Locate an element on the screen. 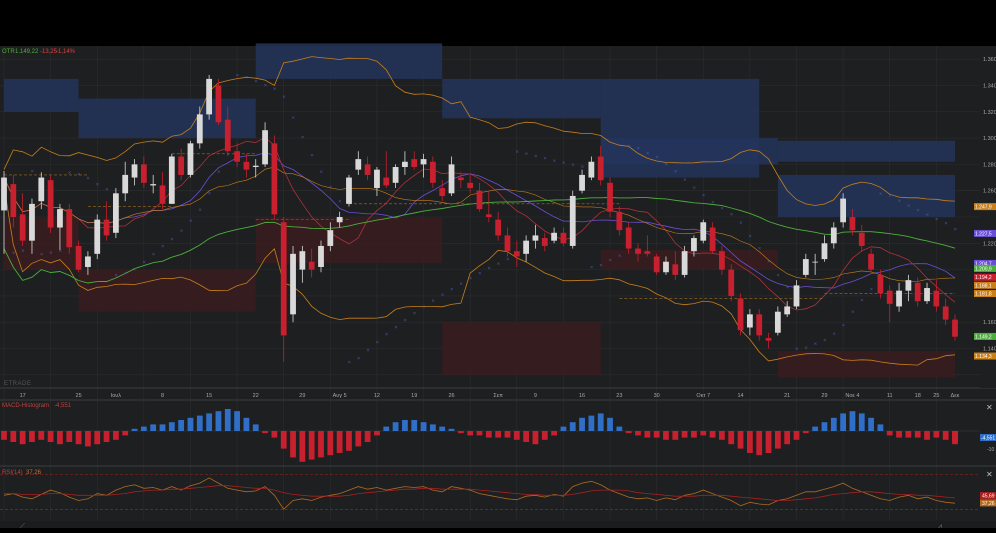 The image size is (996, 533). ticker-symbol: OTR is located at coordinates (8, 52).